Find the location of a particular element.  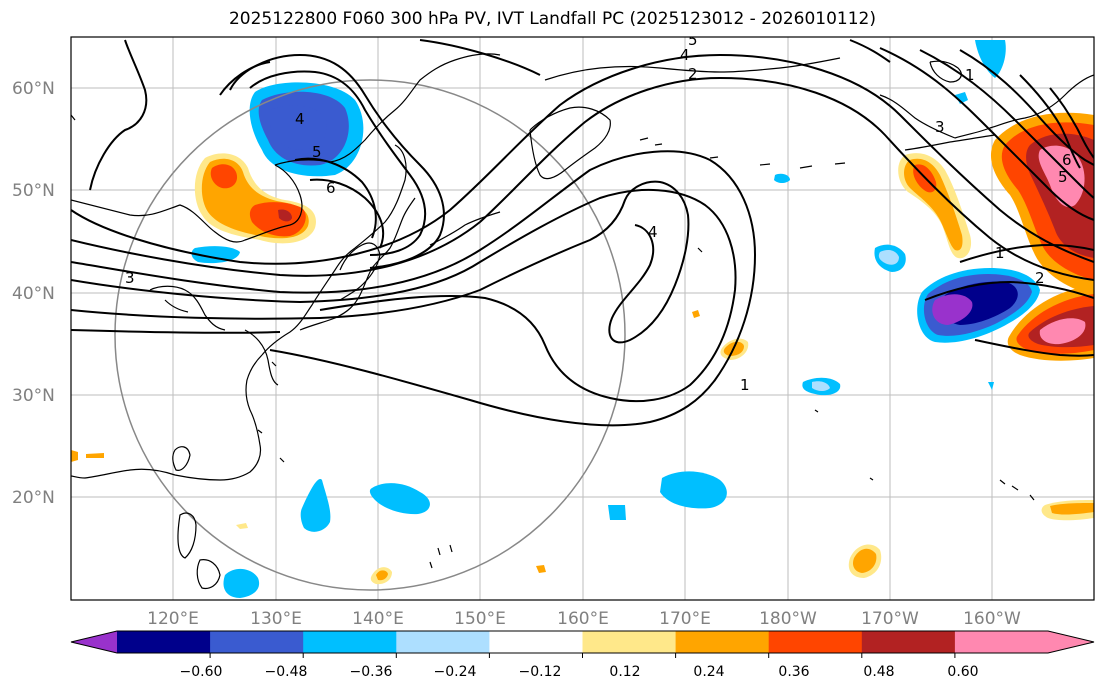

lon-label: 150°E is located at coordinates (480, 619).